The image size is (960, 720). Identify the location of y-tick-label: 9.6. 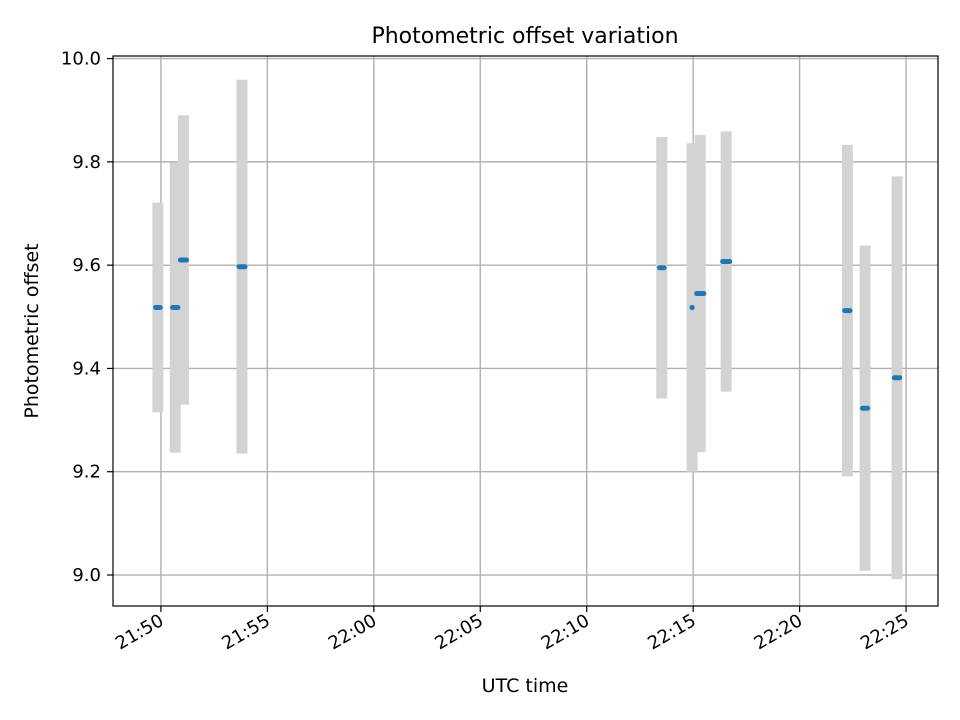
(86, 265).